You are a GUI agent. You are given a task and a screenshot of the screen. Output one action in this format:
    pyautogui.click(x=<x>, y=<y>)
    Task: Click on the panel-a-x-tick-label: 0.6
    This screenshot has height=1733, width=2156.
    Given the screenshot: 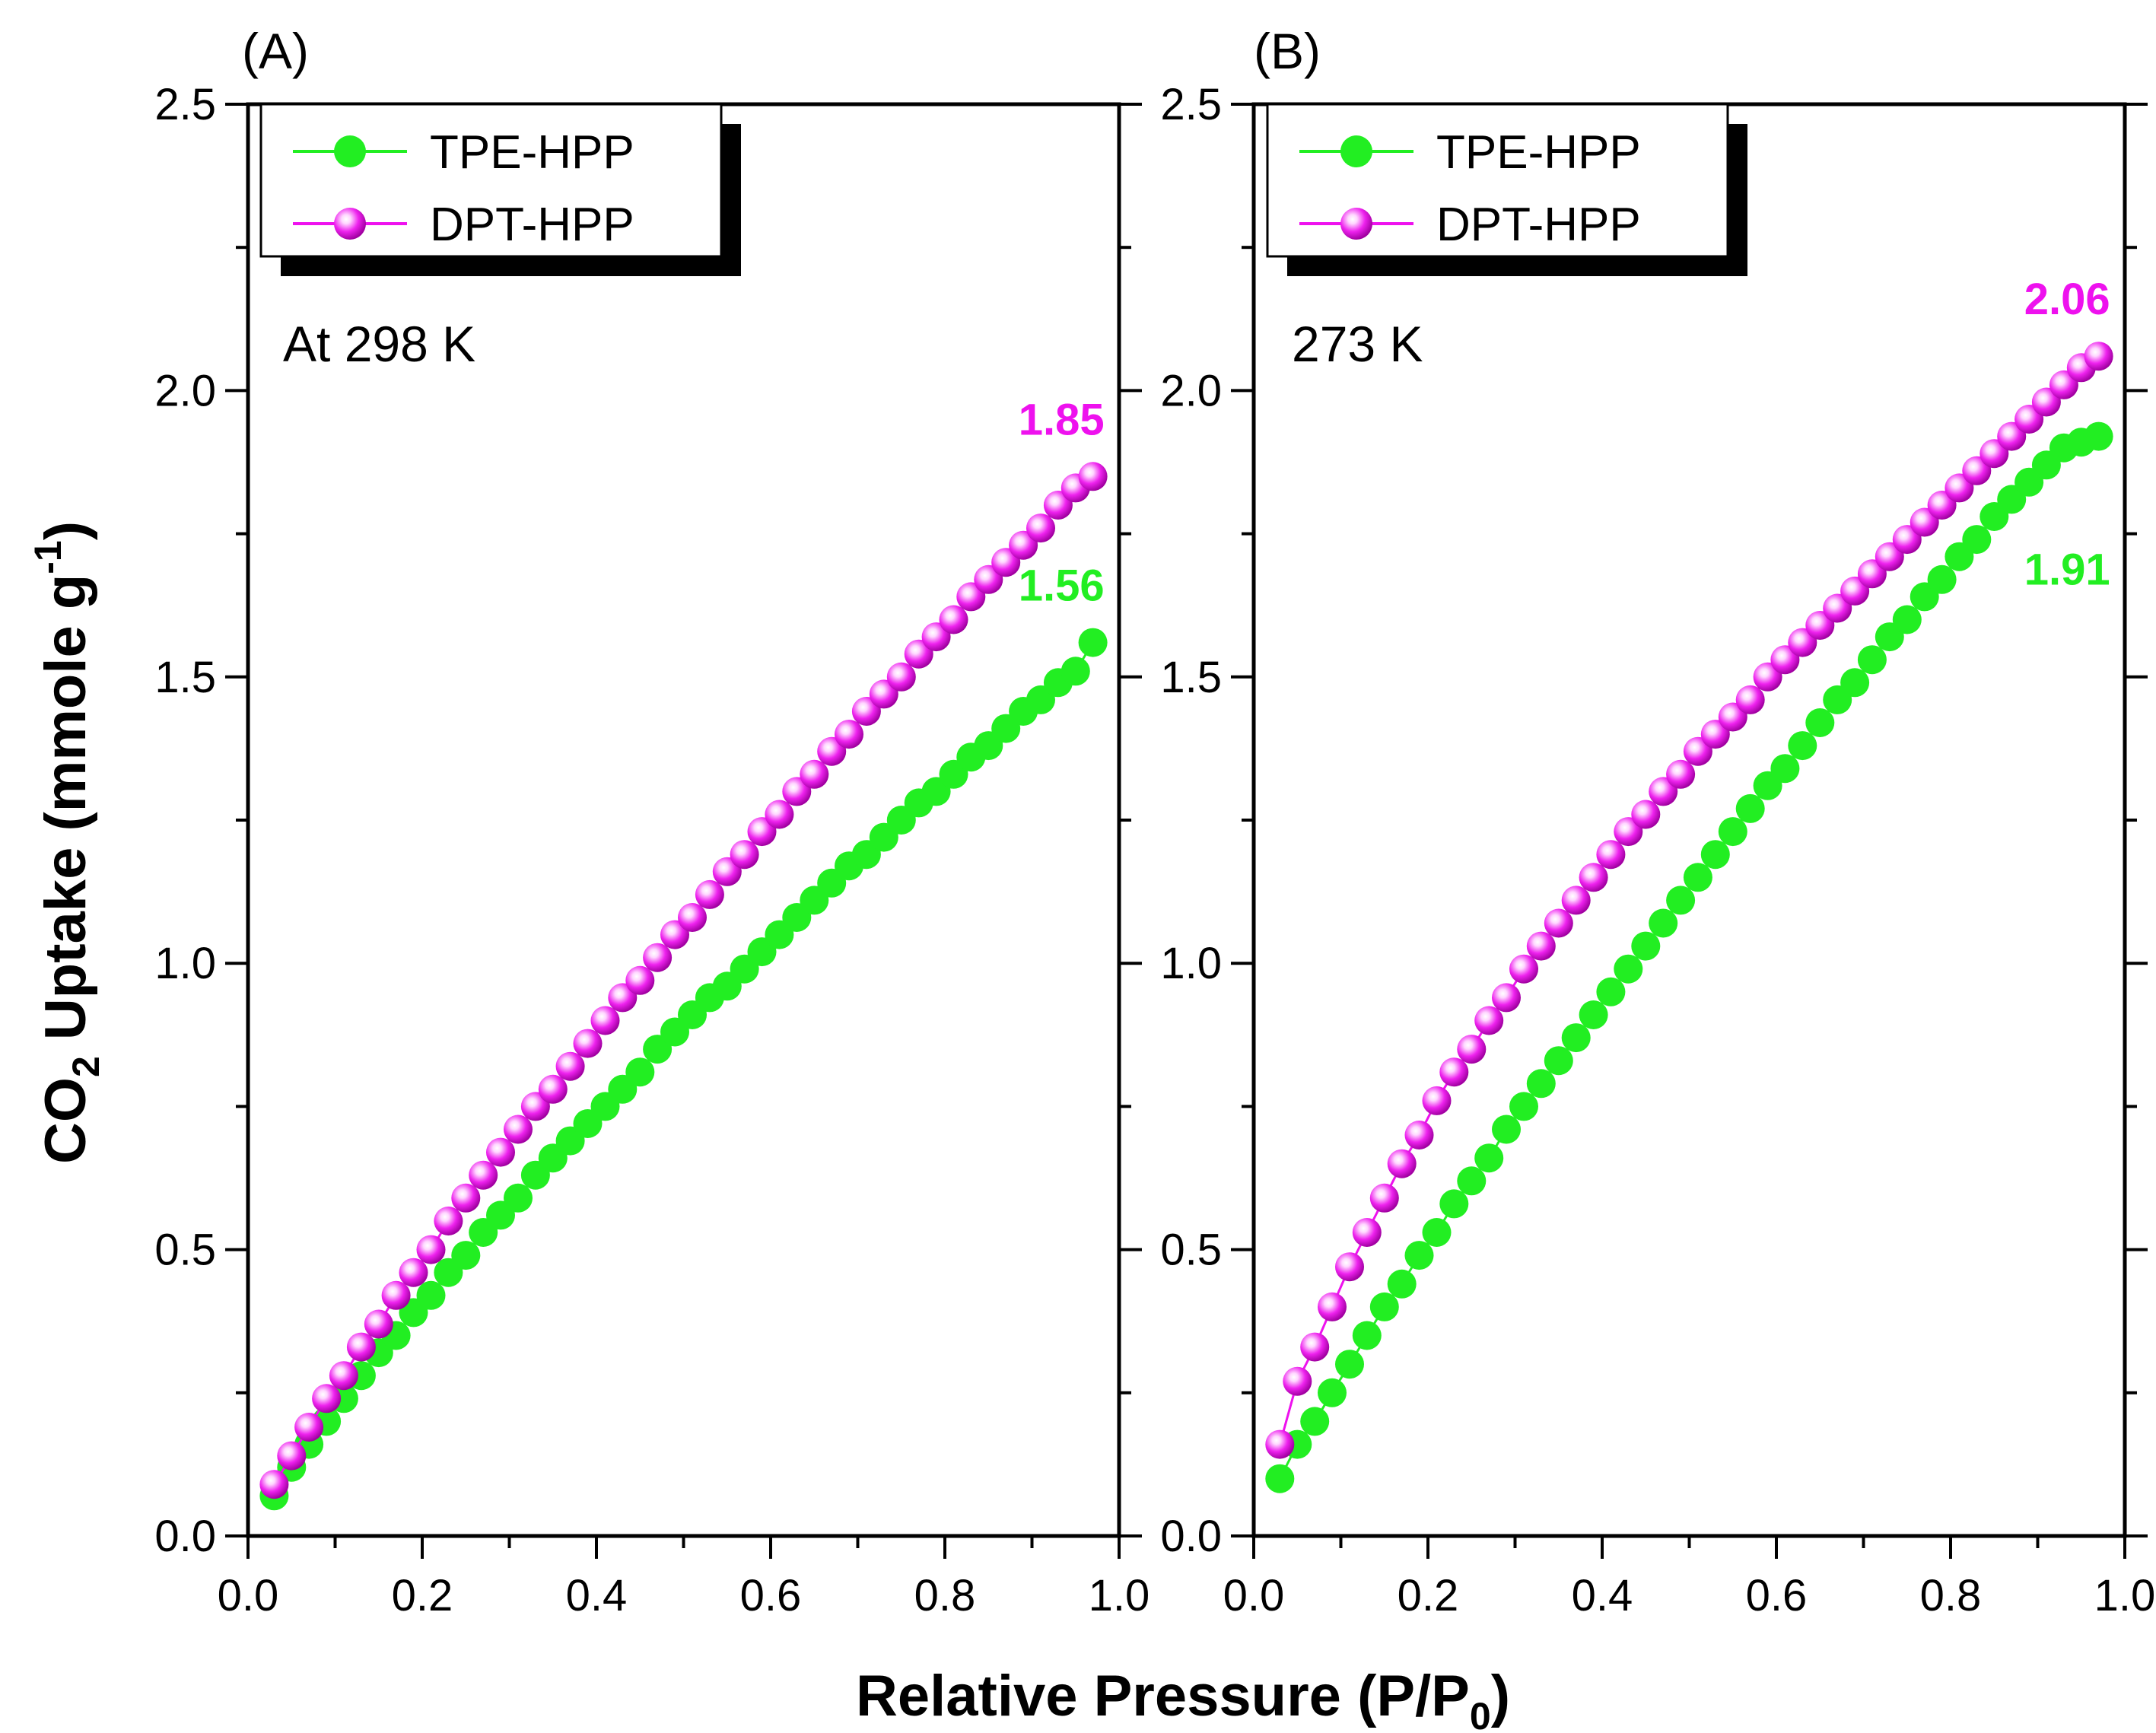 What is the action you would take?
    pyautogui.click(x=771, y=1595)
    